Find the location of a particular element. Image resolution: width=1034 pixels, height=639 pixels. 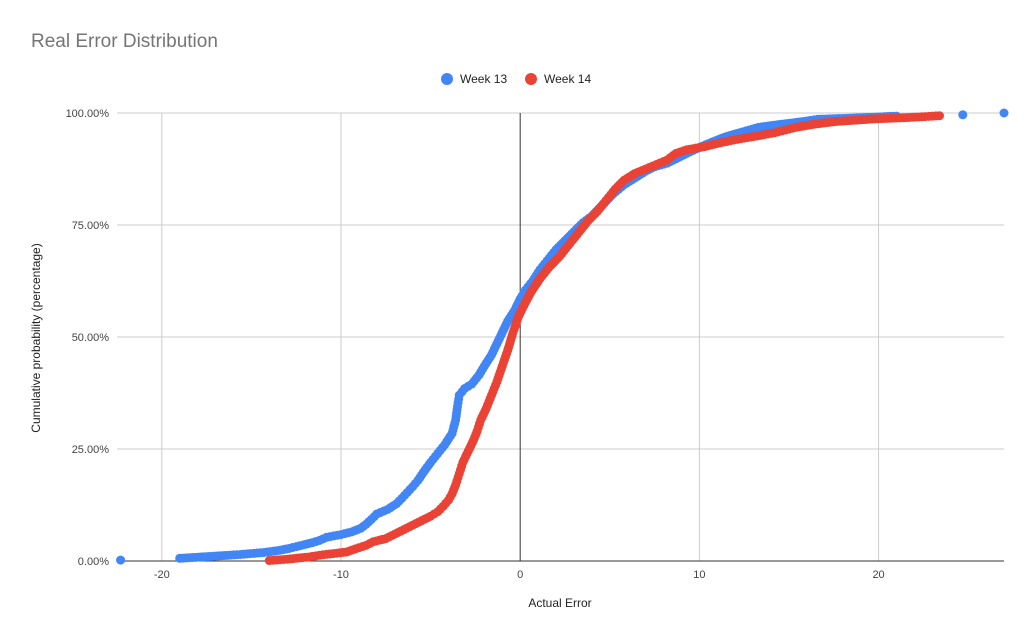

y-axis-title: Cumulative probability (percentage) is located at coordinates (36, 337).